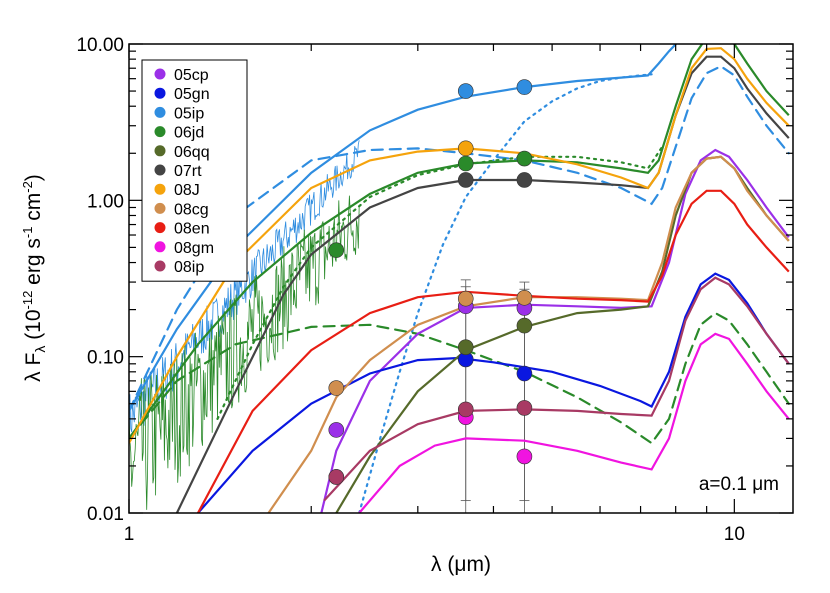 The image size is (830, 593). Describe the element at coordinates (33, 210) in the screenshot. I see `y-label-mid2: cm` at that location.